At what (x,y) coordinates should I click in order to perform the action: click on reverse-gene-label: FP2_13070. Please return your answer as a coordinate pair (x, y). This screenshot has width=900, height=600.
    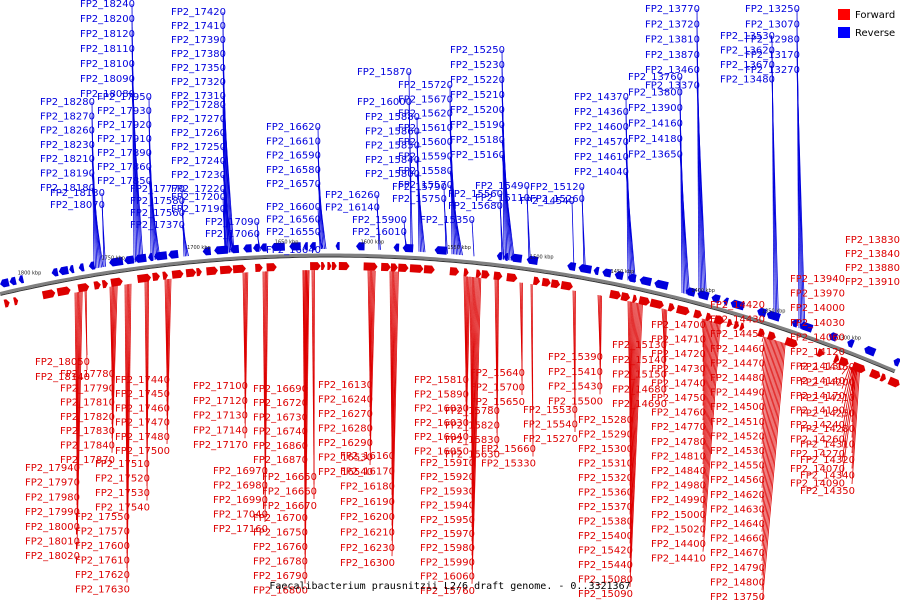
    Looking at the image, I should click on (772, 24).